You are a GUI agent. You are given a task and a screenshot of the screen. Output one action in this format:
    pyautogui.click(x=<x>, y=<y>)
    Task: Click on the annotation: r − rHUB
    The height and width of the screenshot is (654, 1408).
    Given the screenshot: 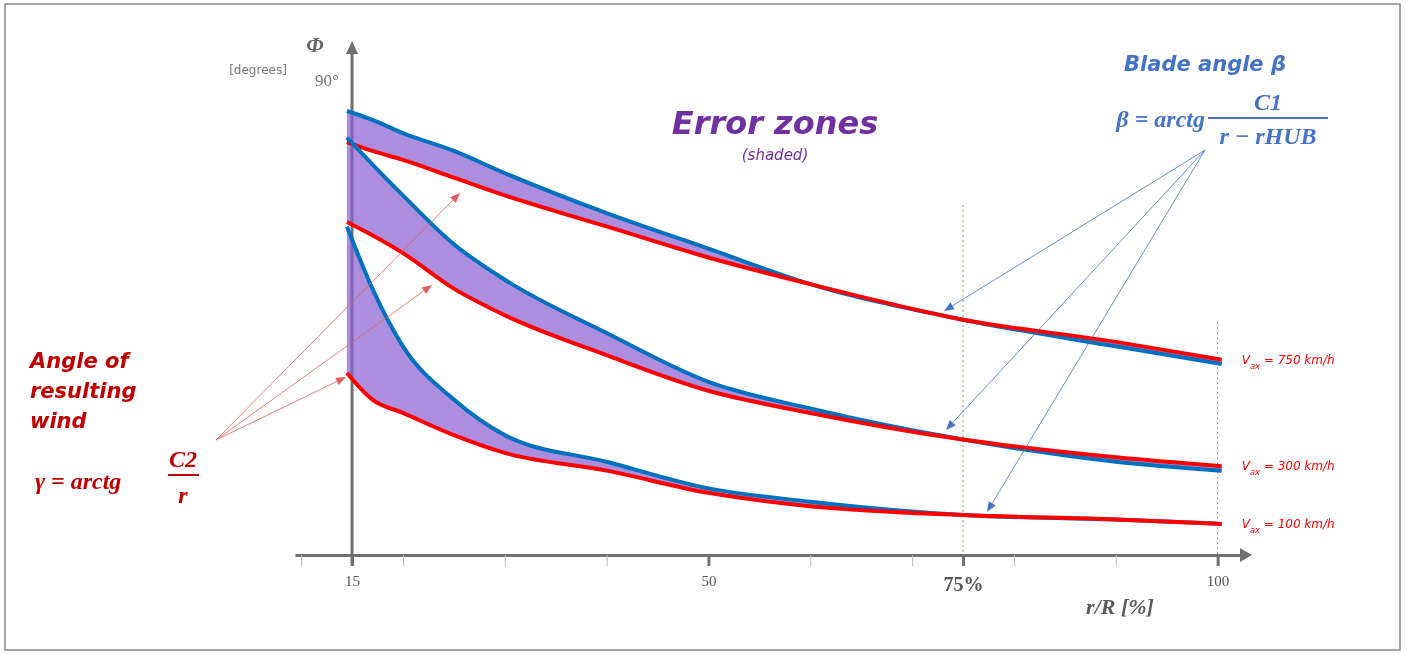 What is the action you would take?
    pyautogui.click(x=1268, y=136)
    